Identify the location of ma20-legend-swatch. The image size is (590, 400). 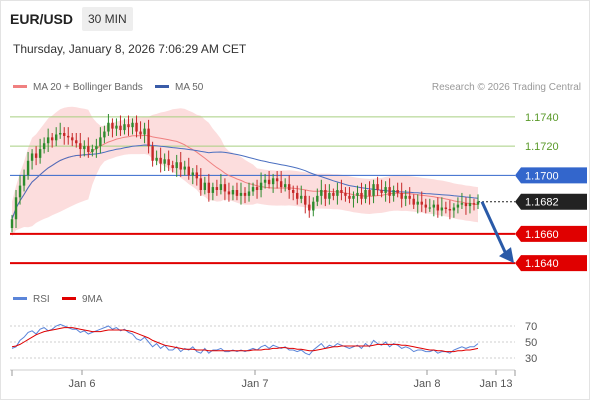
(20, 86).